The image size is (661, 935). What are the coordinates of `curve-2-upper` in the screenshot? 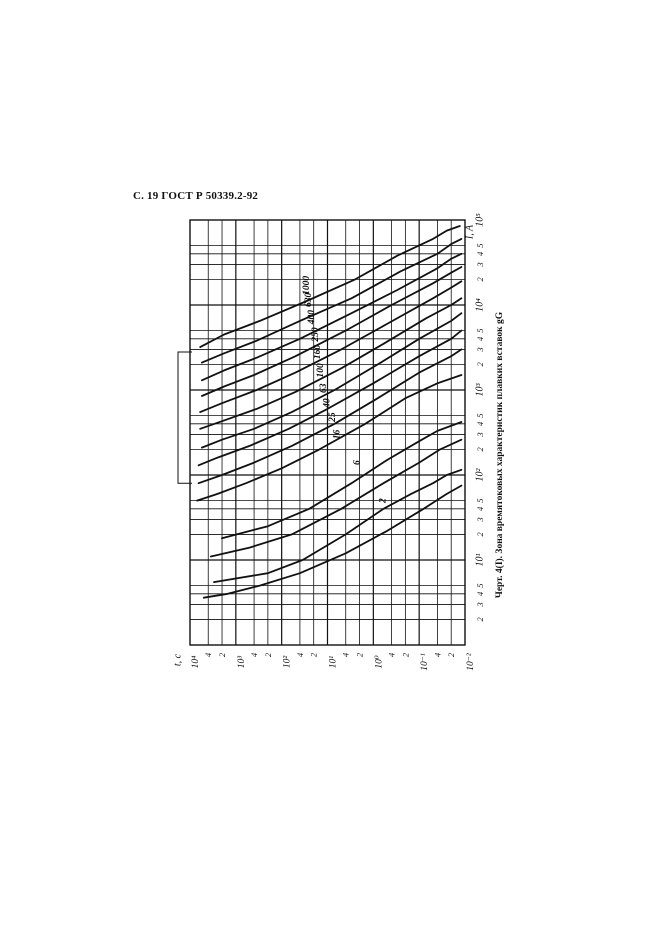 It's located at (338, 525).